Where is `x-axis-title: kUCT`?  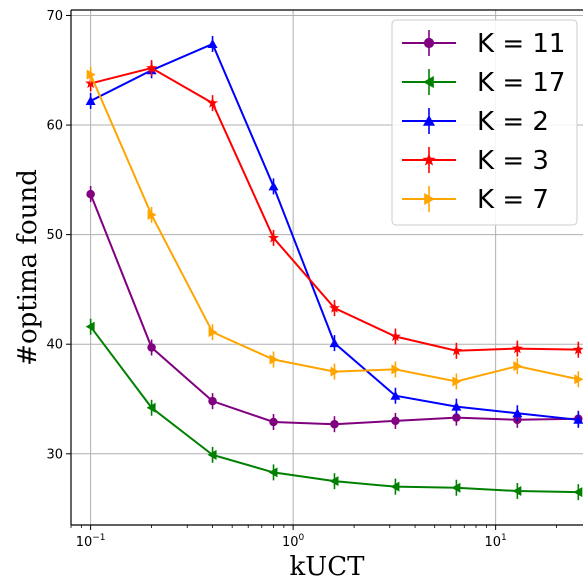 x-axis-title: kUCT is located at coordinates (328, 566).